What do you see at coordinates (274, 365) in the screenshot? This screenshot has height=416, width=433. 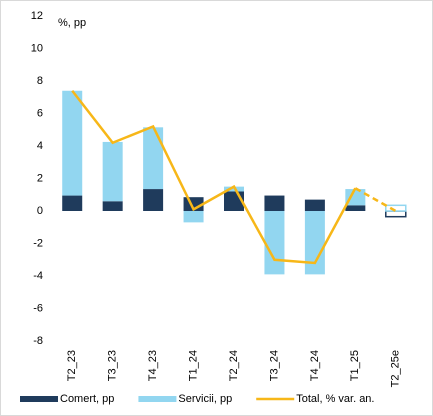 I see `x-tick-label: T3_24` at bounding box center [274, 365].